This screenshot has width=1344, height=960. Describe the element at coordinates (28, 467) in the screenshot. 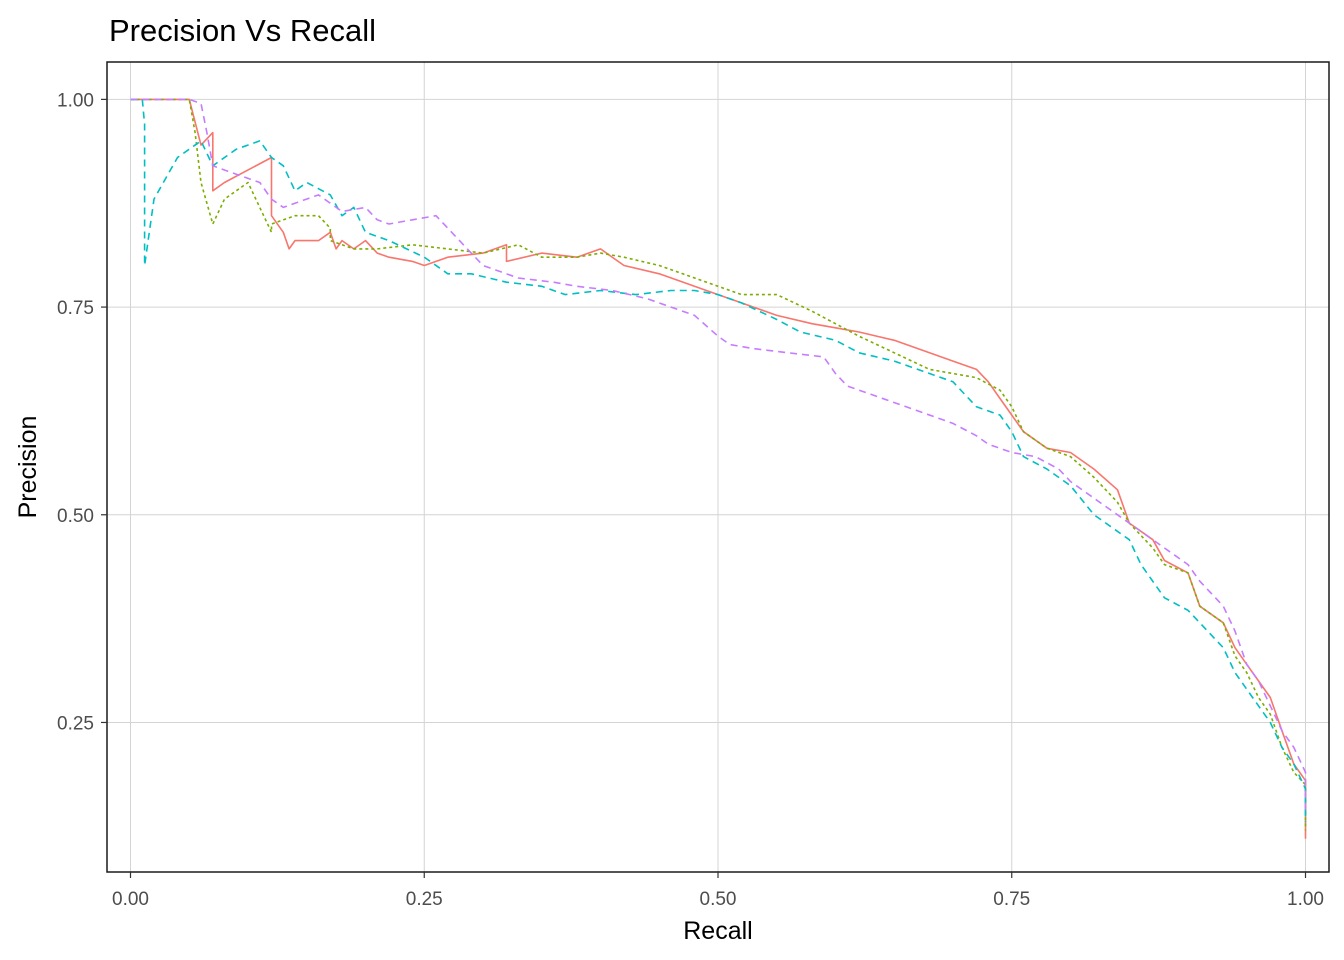

I see `y-axis-title: Precision` at that location.